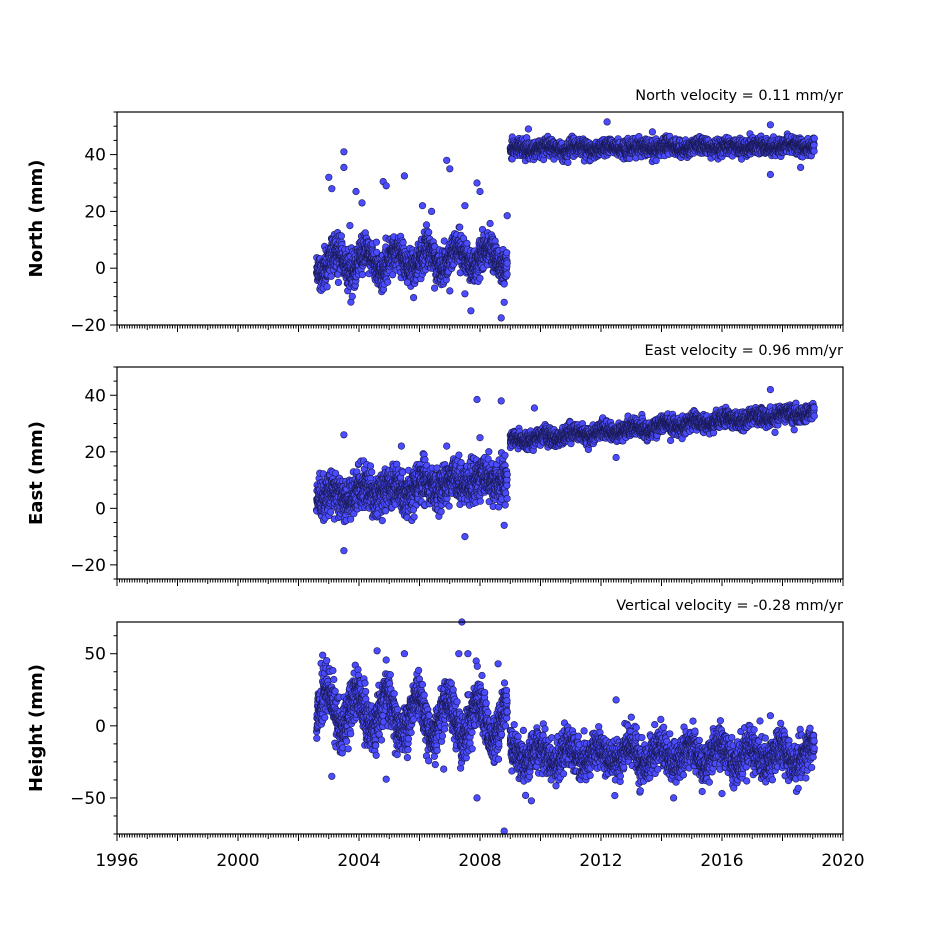 The height and width of the screenshot is (937, 937). I want to click on north-y-tick-label: 20, so click(95, 212).